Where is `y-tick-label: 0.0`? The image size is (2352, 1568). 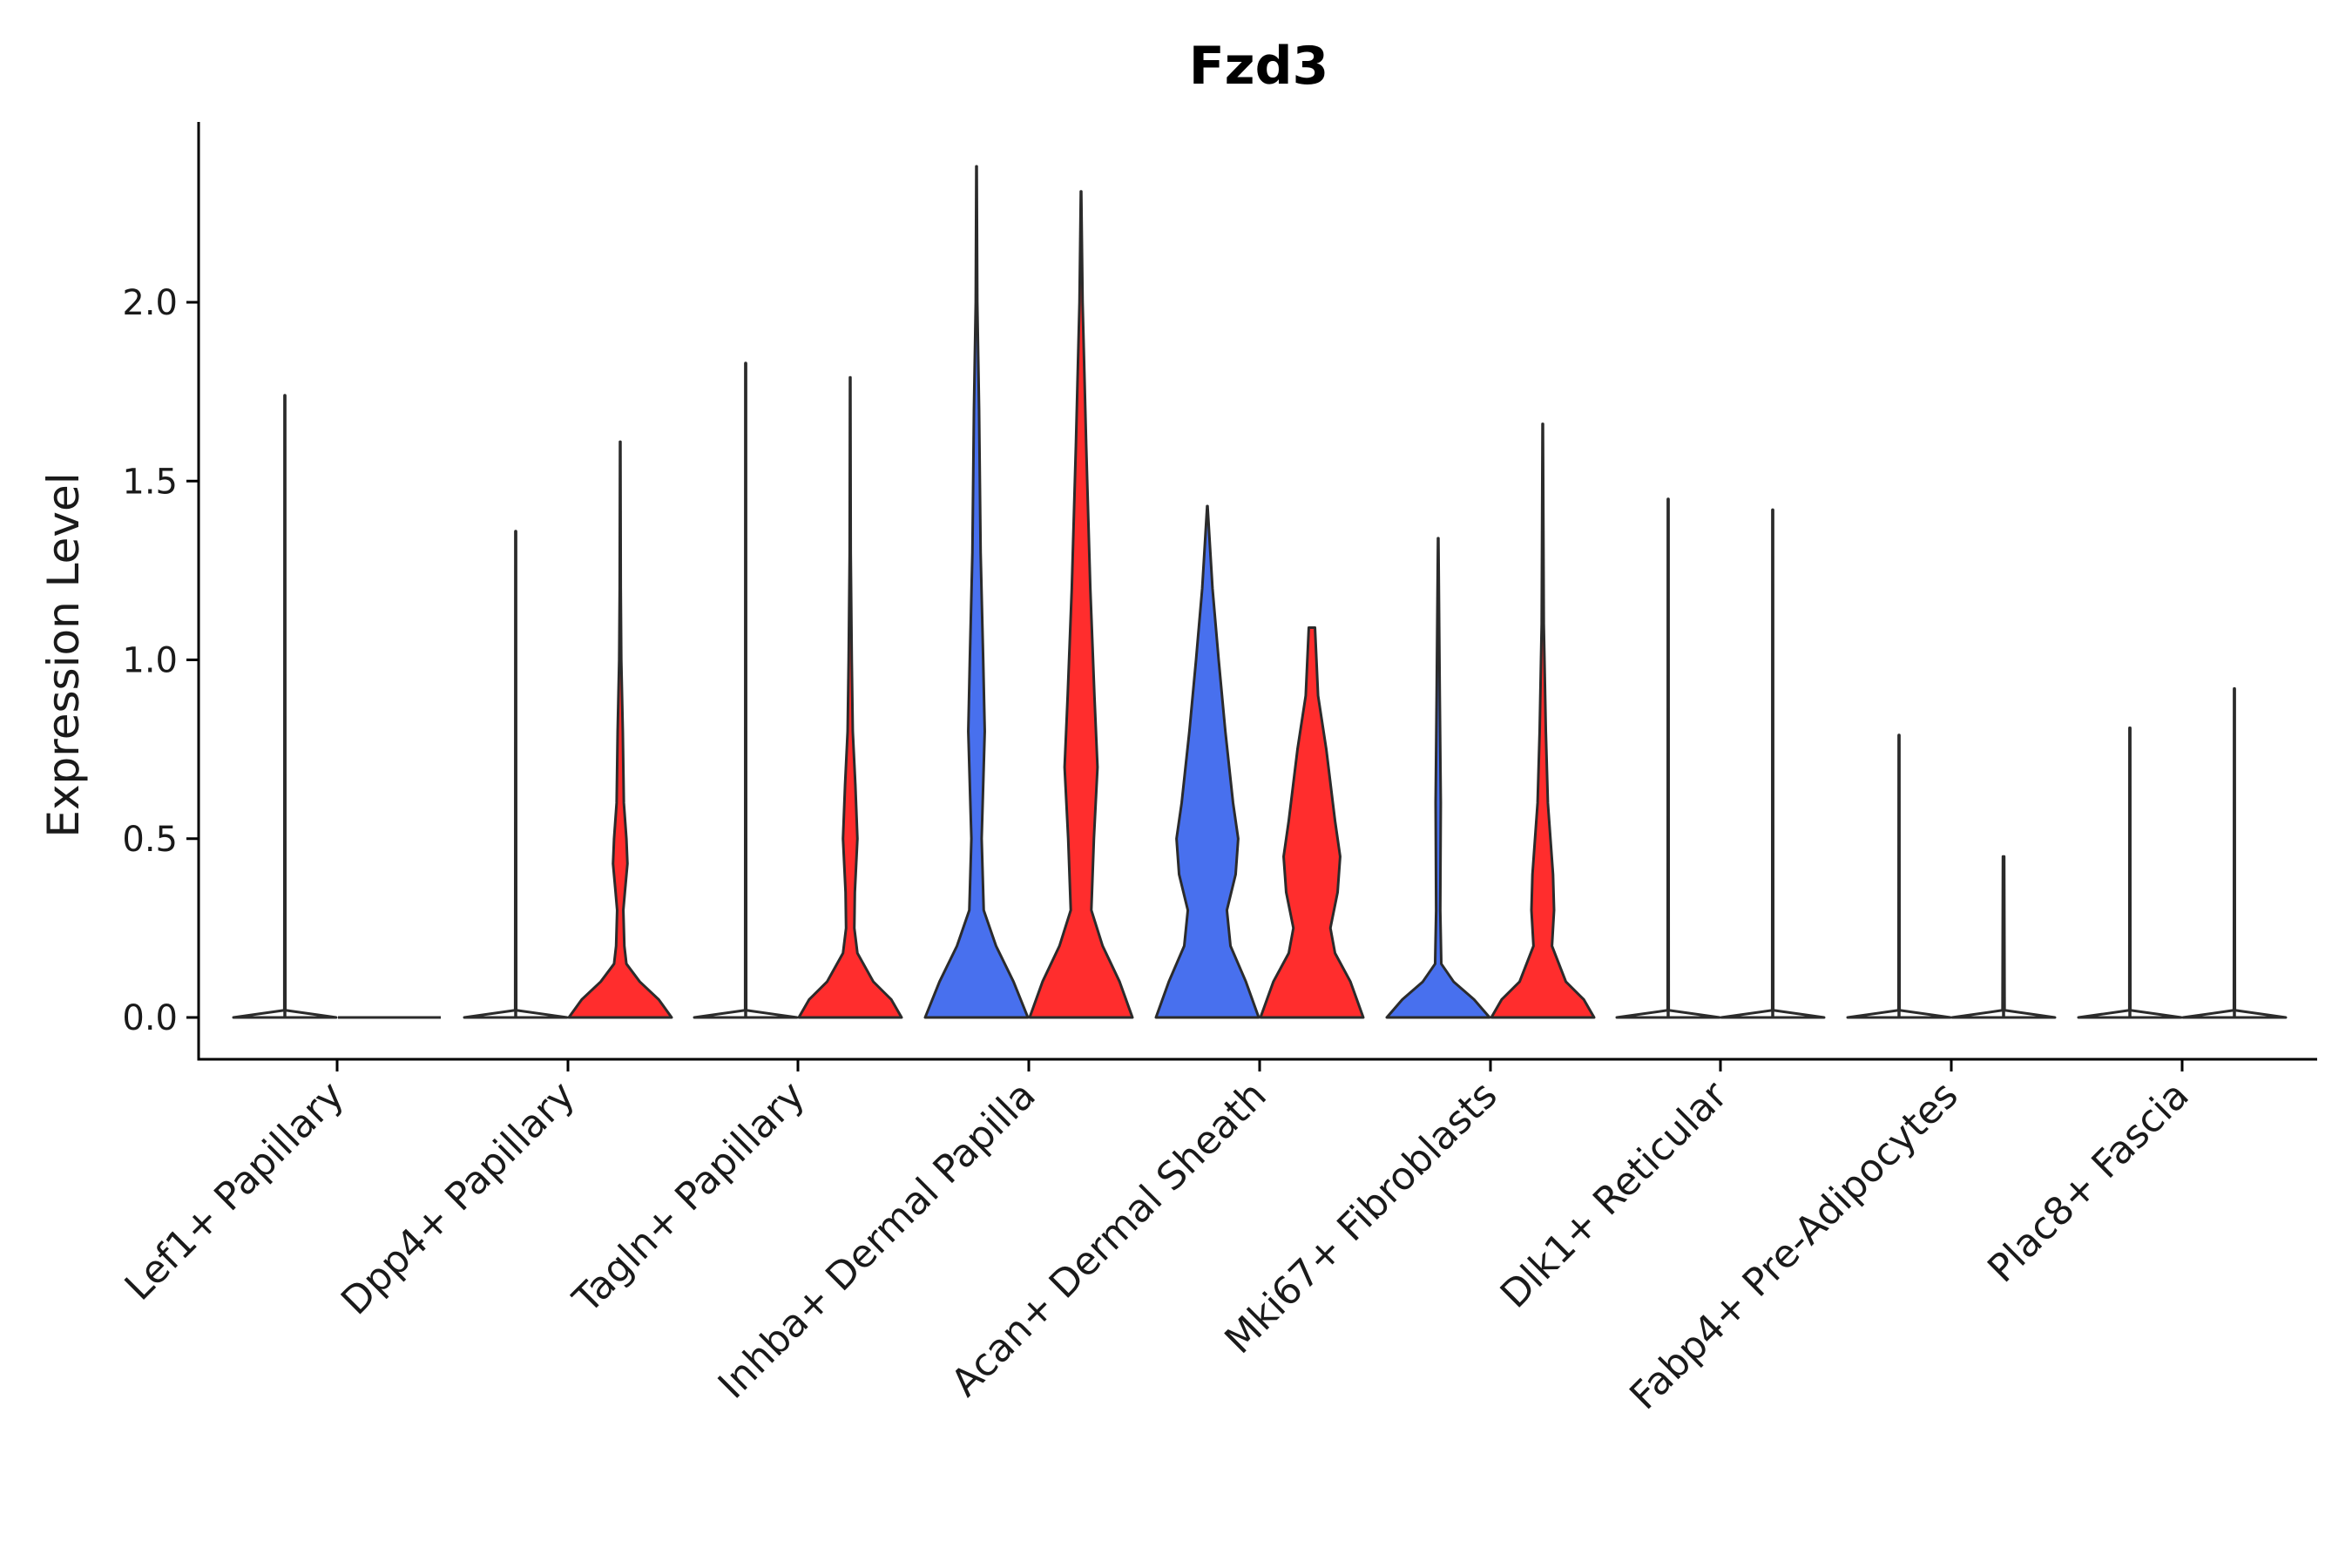
y-tick-label: 0.0 is located at coordinates (150, 1018).